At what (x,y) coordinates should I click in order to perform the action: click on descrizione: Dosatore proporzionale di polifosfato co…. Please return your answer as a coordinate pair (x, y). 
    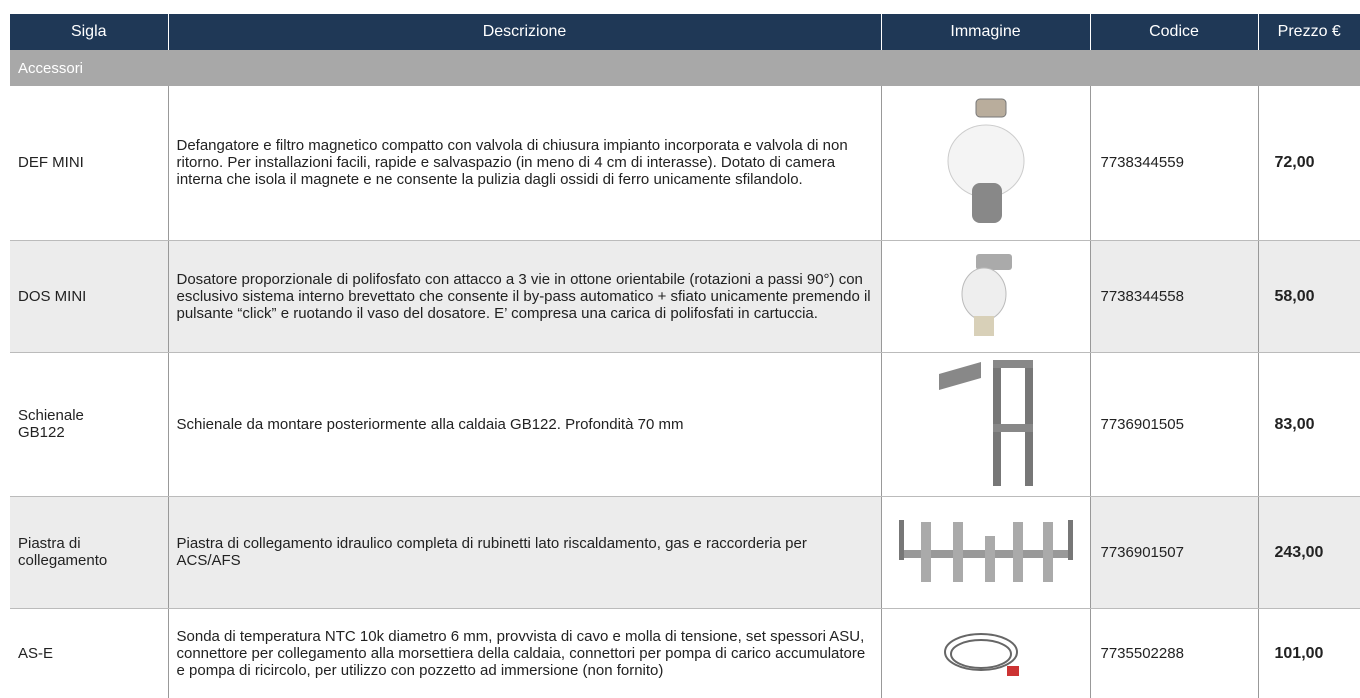
    Looking at the image, I should click on (524, 296).